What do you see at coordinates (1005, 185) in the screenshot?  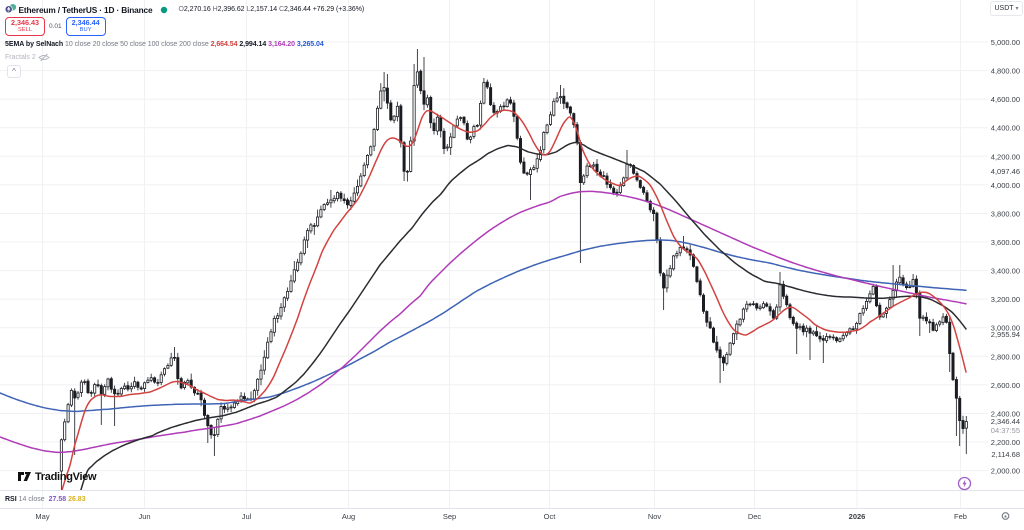 I see `svg-text: 4,000.00` at bounding box center [1005, 185].